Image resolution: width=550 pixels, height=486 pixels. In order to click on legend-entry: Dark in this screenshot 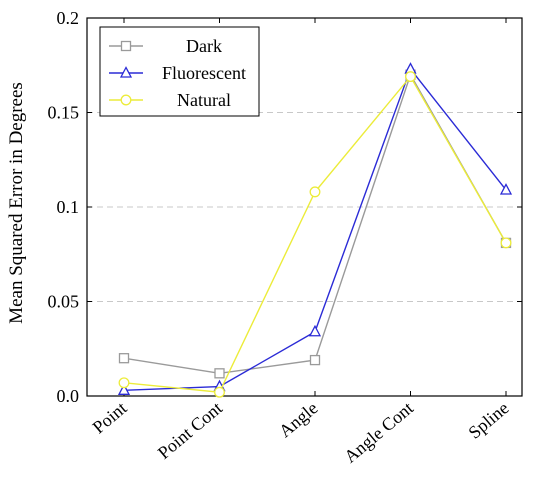, I will do `click(165, 46)`.